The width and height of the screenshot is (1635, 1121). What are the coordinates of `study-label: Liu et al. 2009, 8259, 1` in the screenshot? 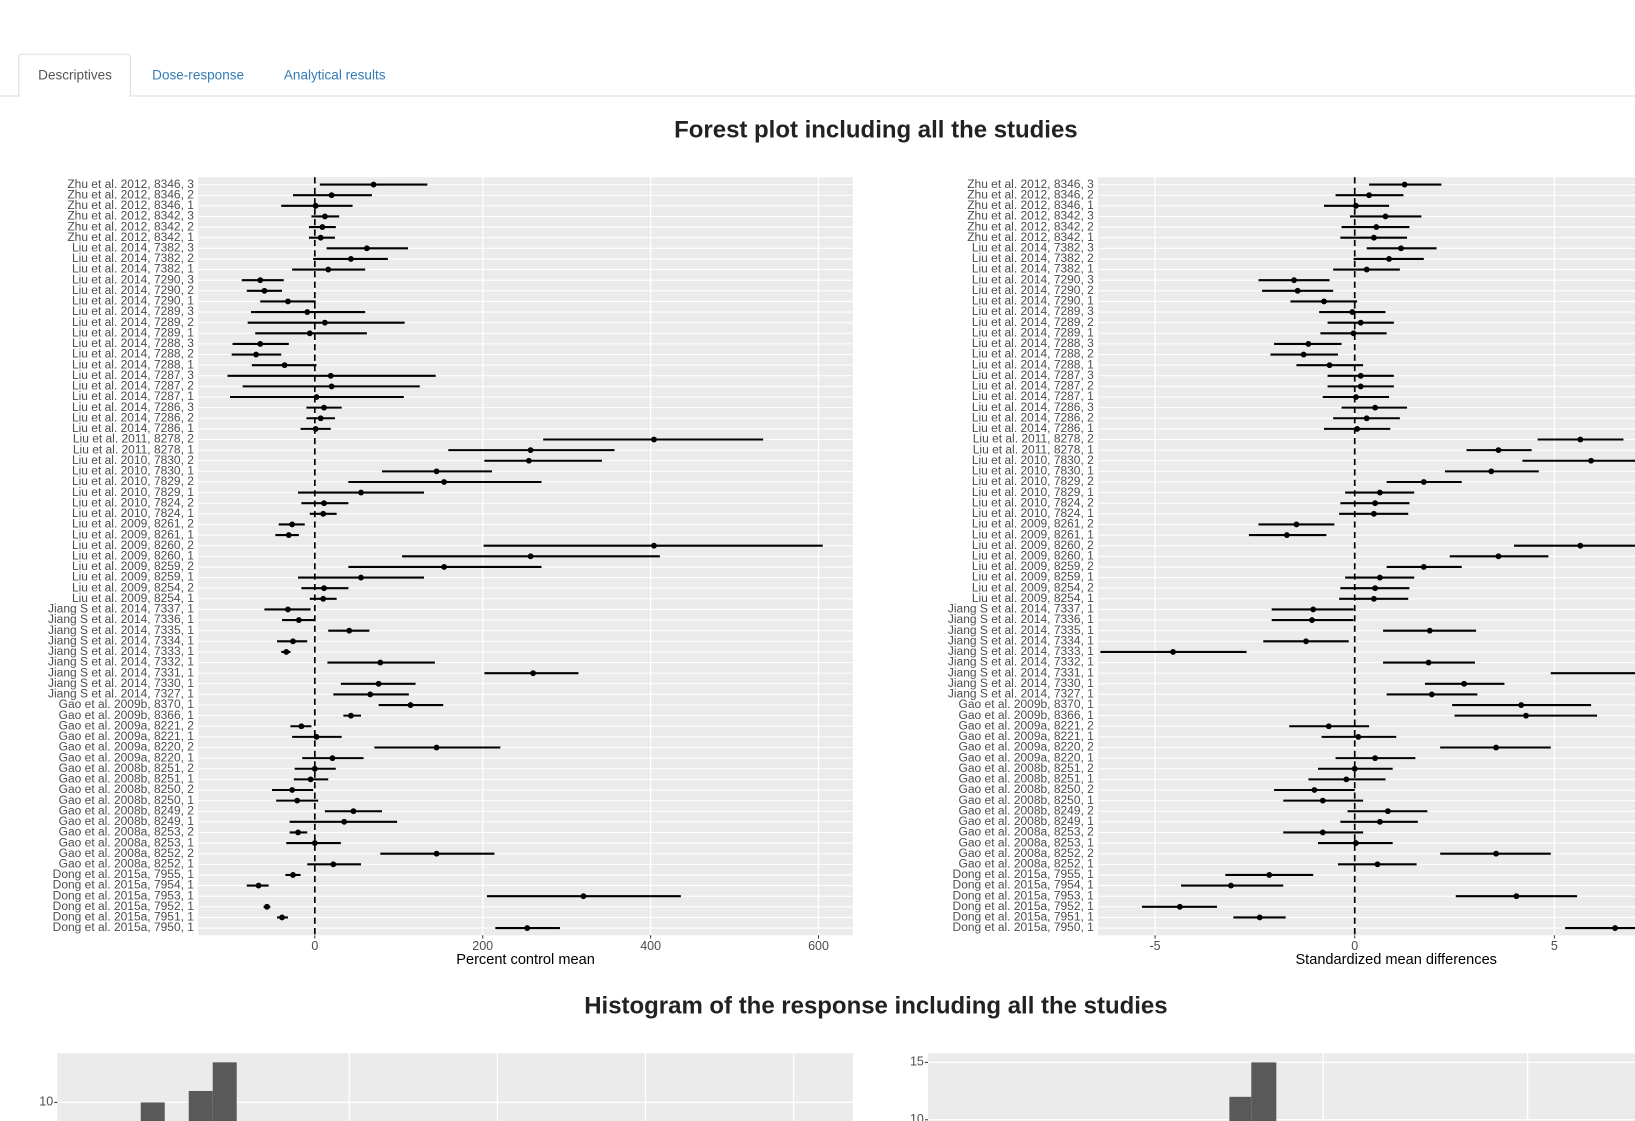 It's located at (1033, 577).